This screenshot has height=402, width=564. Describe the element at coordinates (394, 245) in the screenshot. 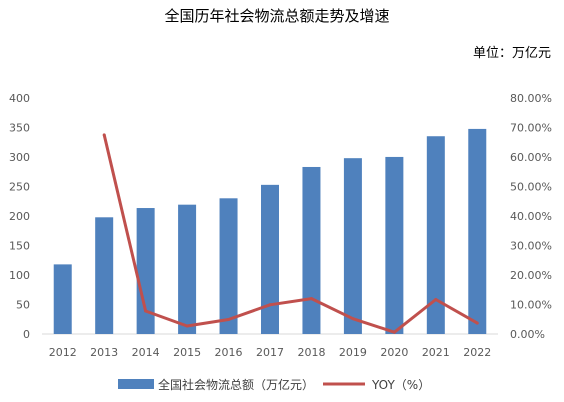

I see `bar-2020` at that location.